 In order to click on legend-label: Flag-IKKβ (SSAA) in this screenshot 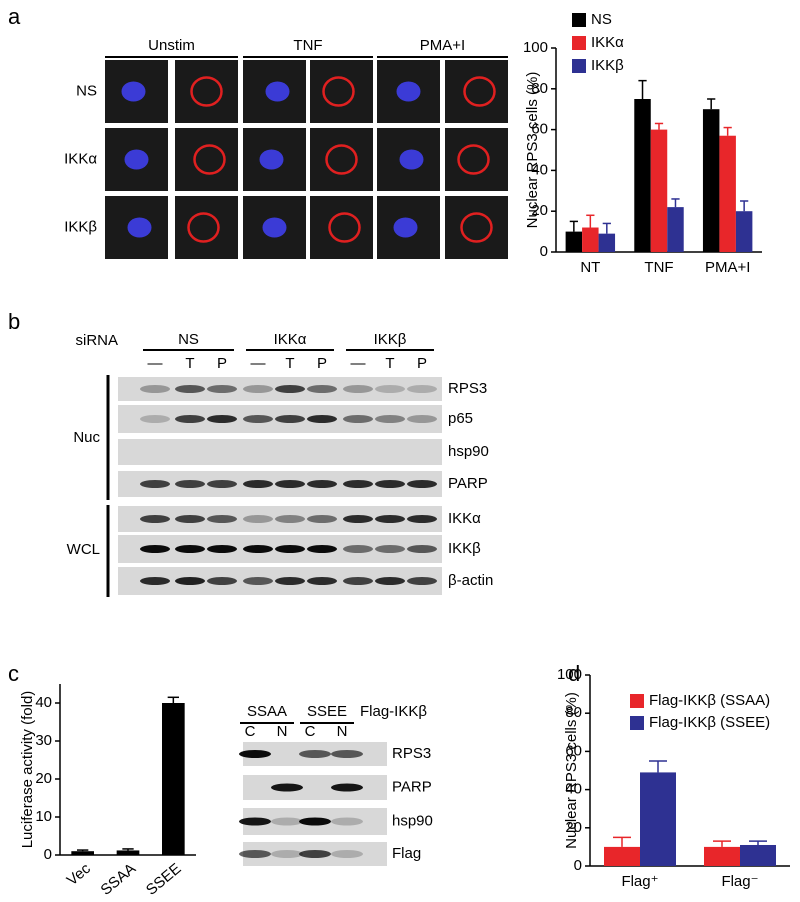, I will do `click(709, 700)`.